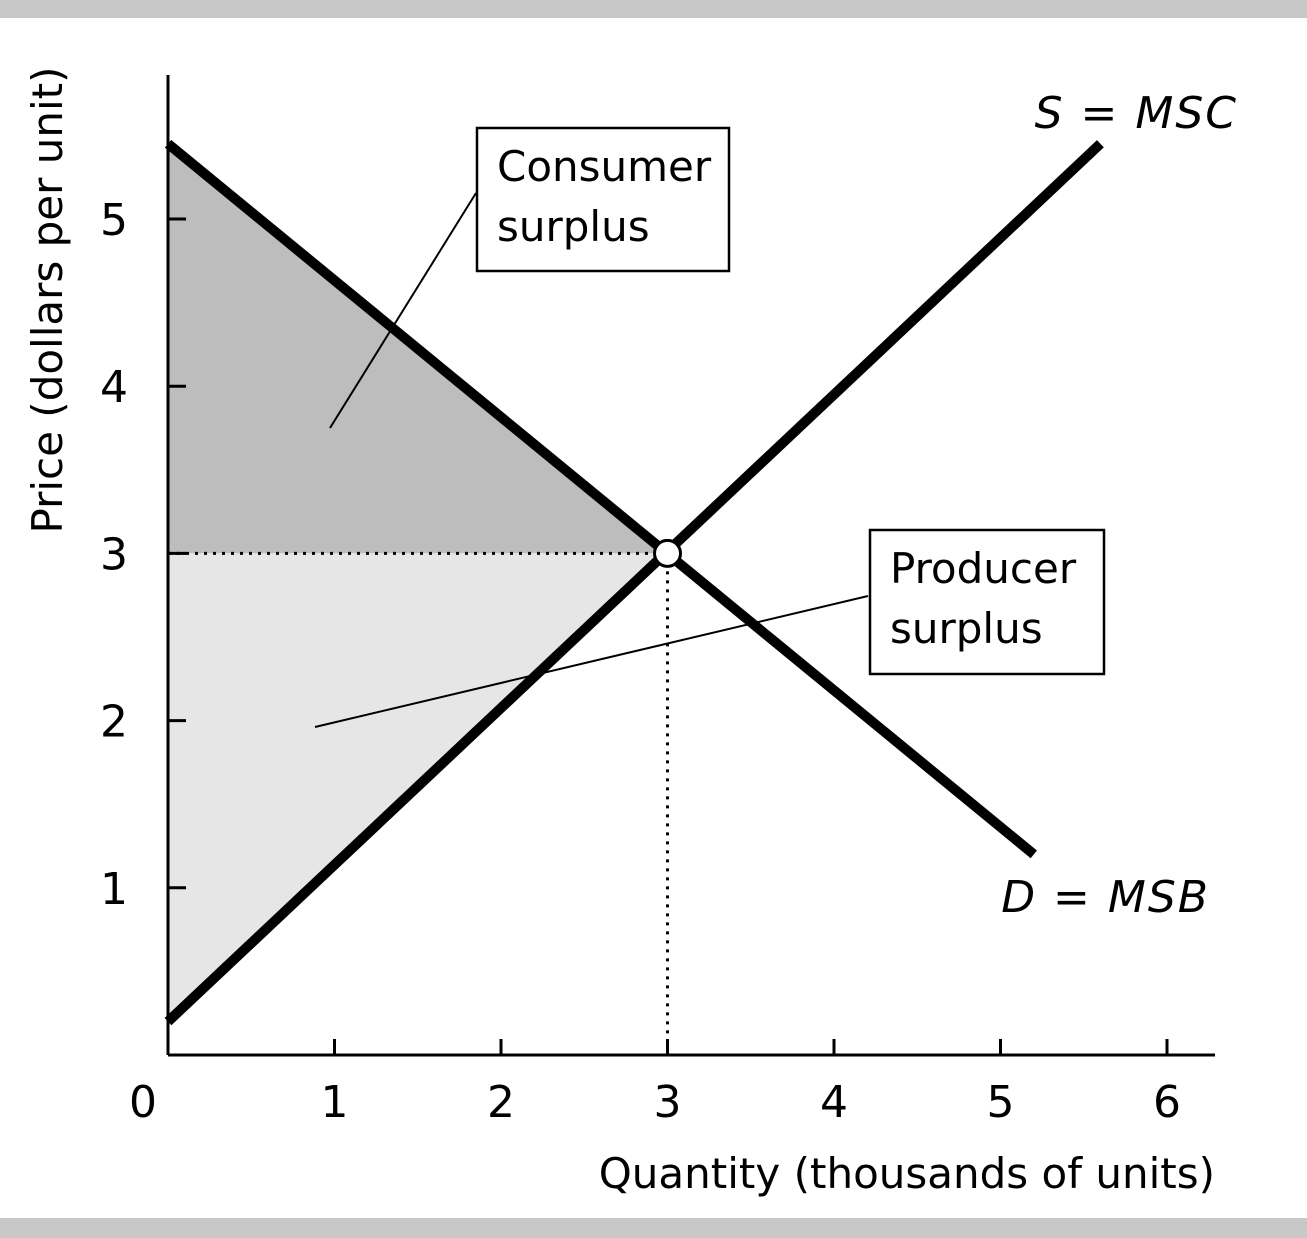 The width and height of the screenshot is (1307, 1238). Describe the element at coordinates (1167, 1102) in the screenshot. I see `x-tick-label-6: 6` at that location.